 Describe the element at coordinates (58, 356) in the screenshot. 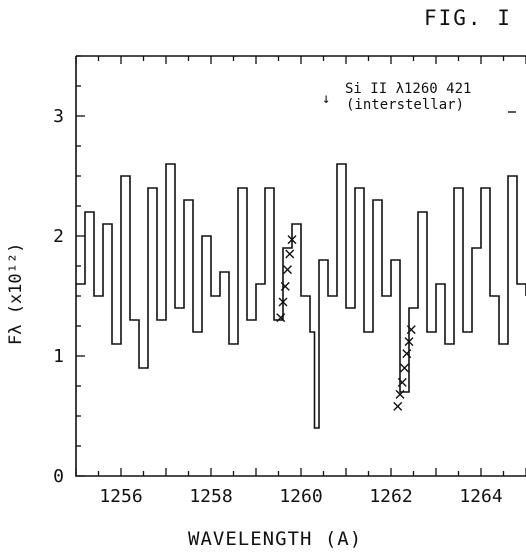

I see `y-tick-label: 1` at that location.